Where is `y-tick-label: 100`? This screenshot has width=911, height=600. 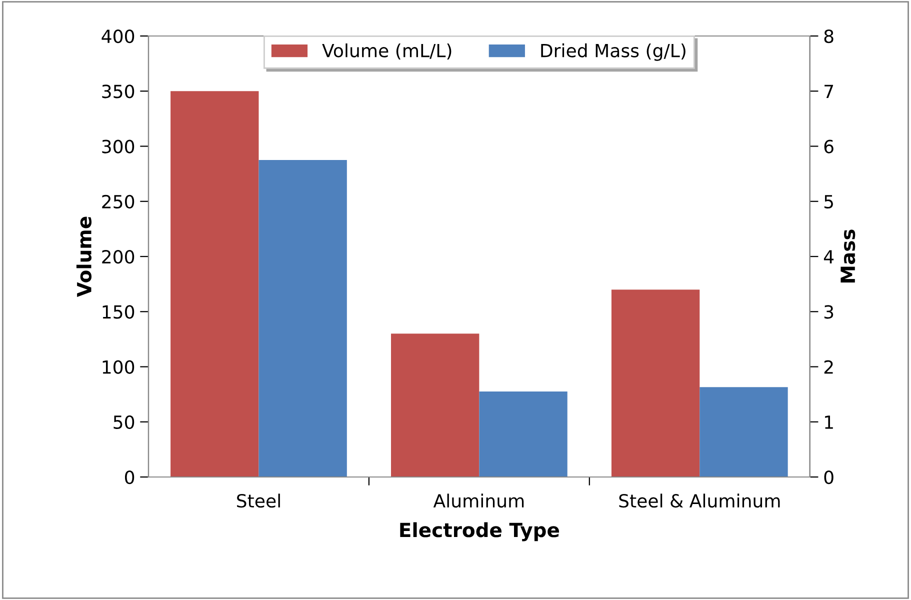
y-tick-label: 100 is located at coordinates (118, 367).